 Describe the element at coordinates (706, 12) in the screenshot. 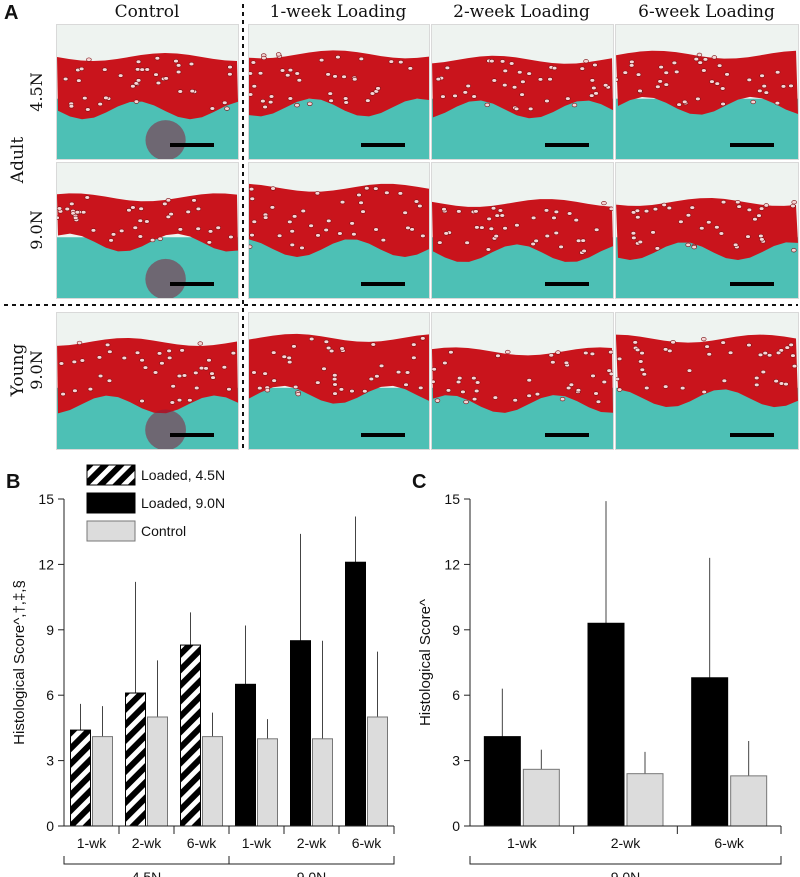

I see `column-header-6-week: 6-week Loading` at that location.